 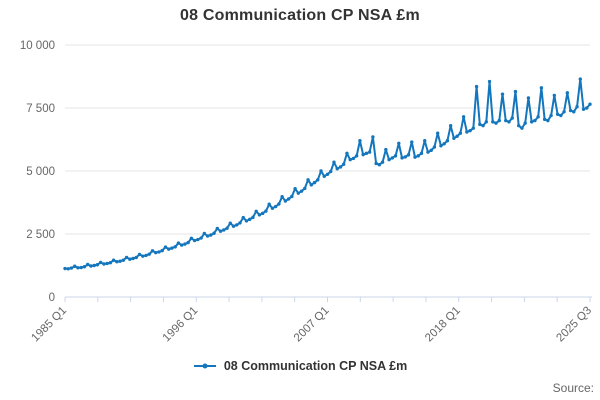 What do you see at coordinates (315, 366) in the screenshot?
I see `legend-label: 08 Communication CP NSA £m` at bounding box center [315, 366].